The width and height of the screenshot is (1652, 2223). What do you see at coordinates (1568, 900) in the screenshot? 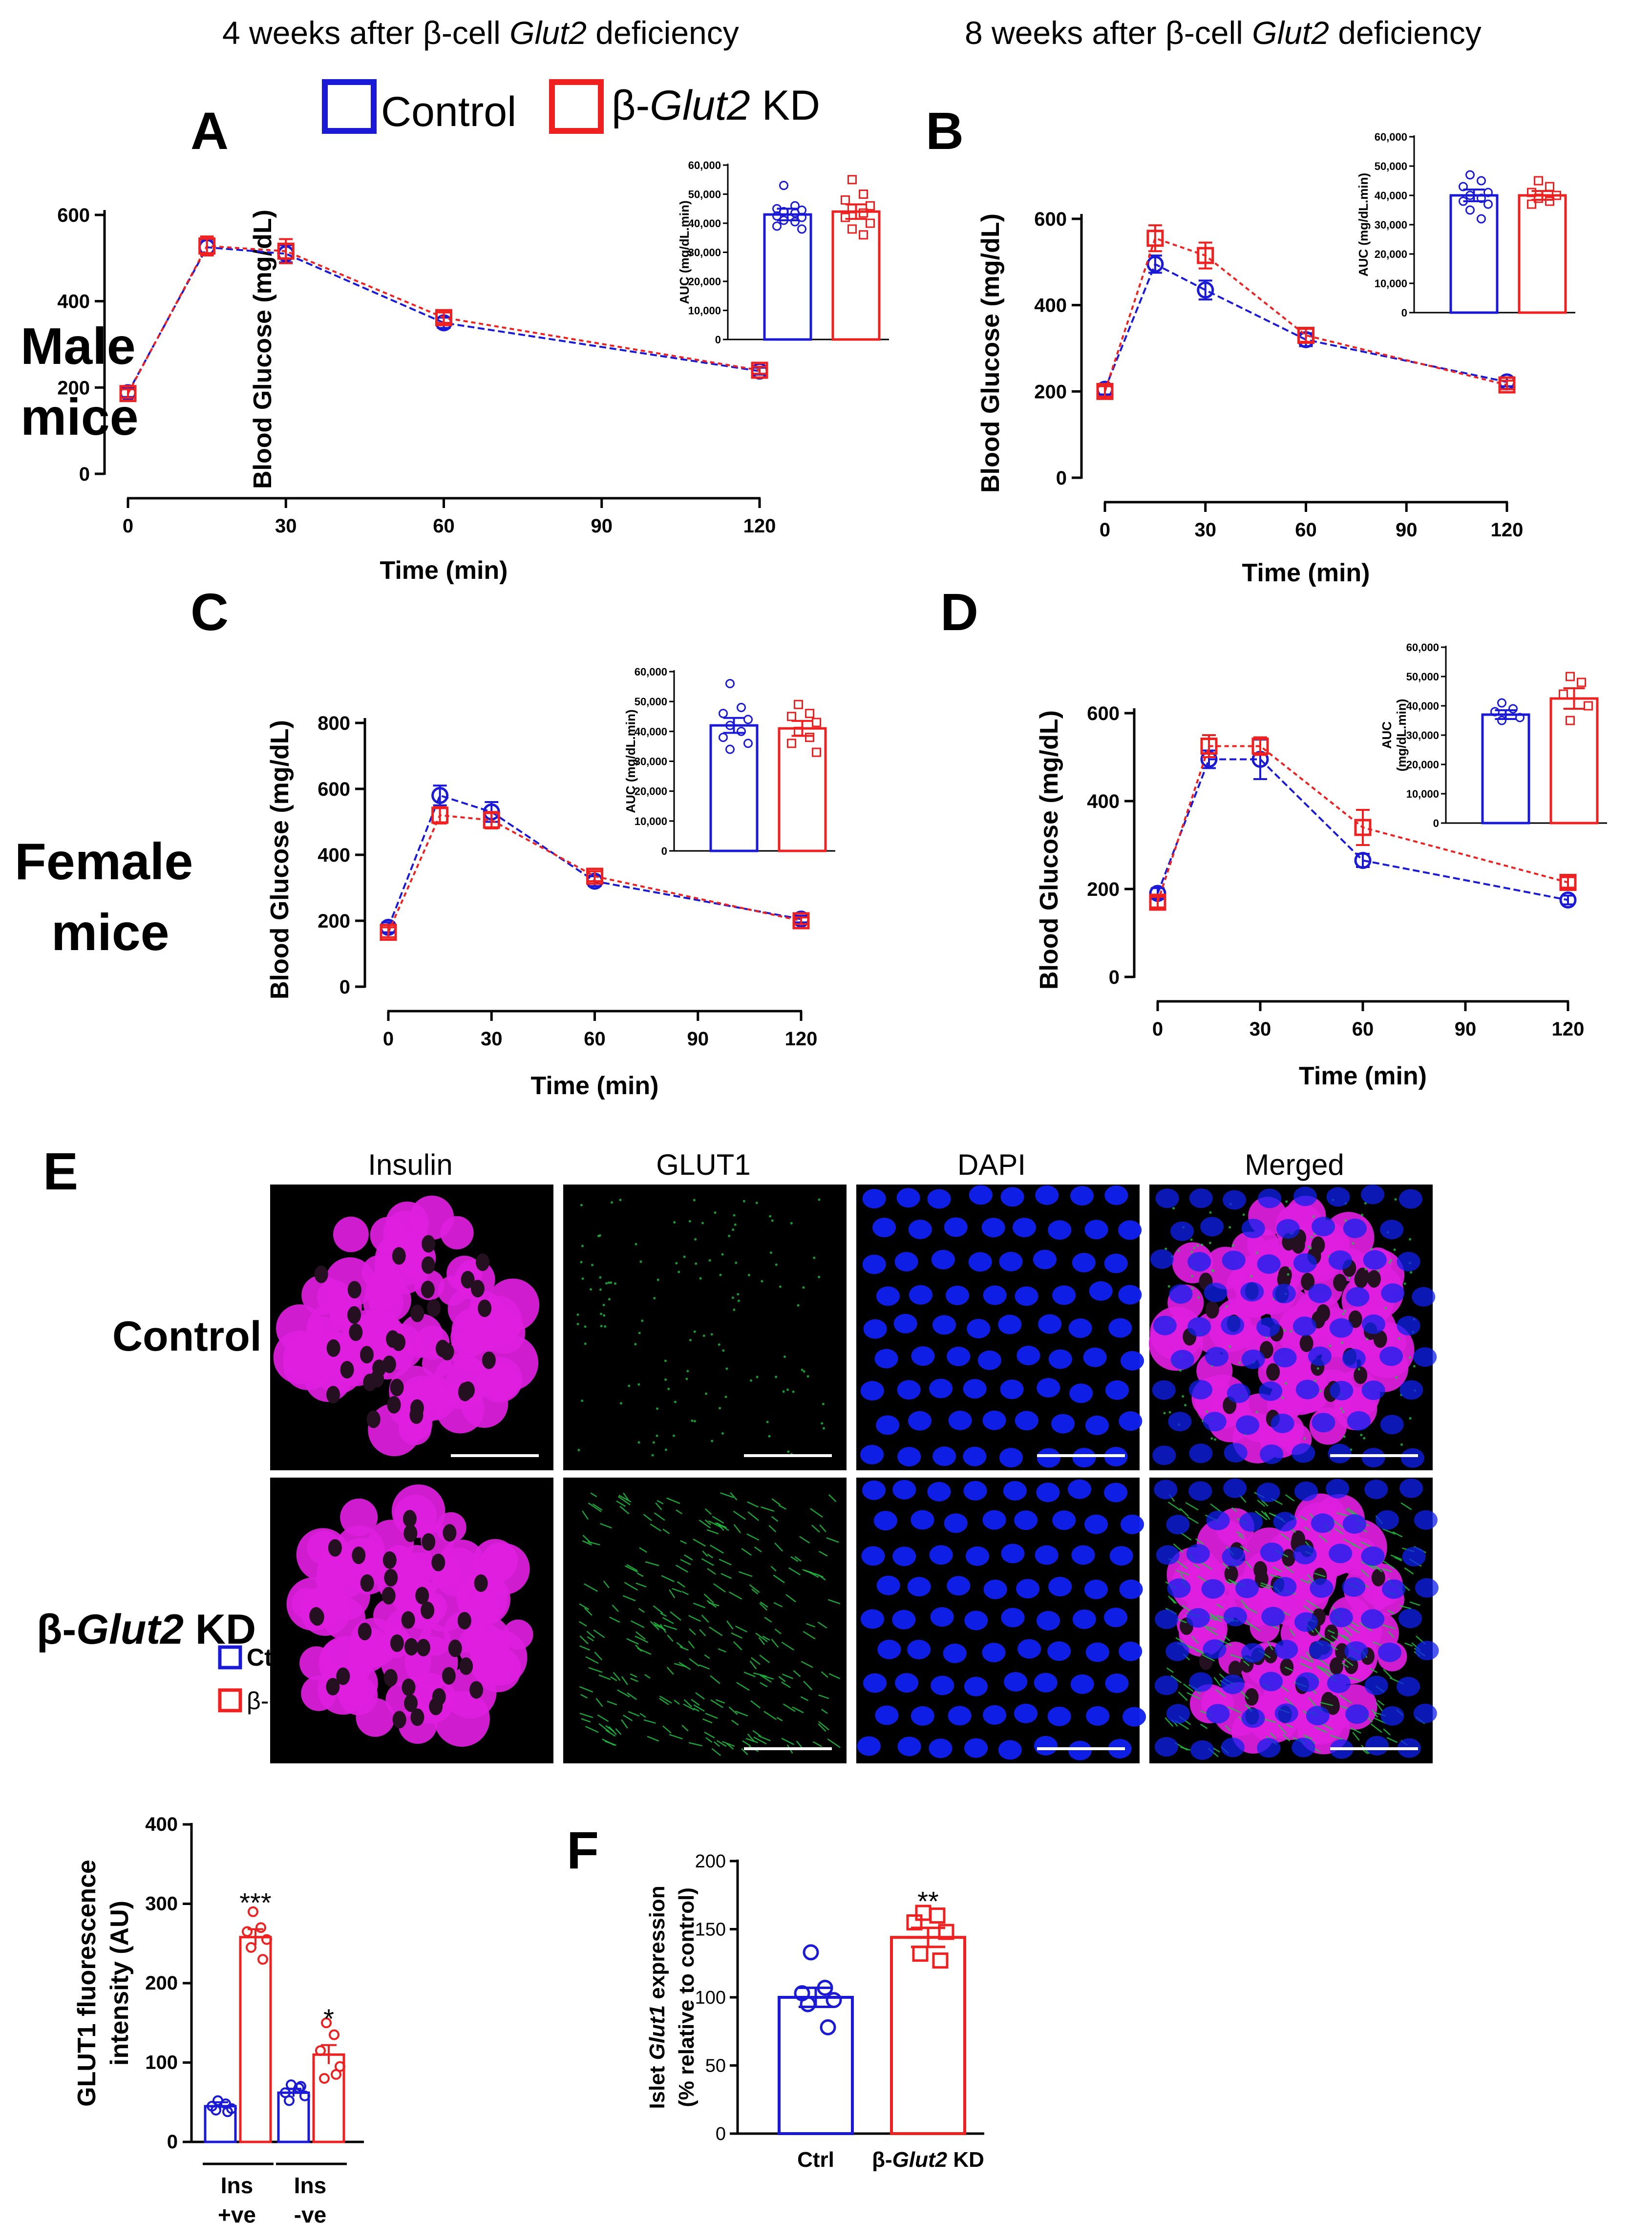
I see `data-point-control` at bounding box center [1568, 900].